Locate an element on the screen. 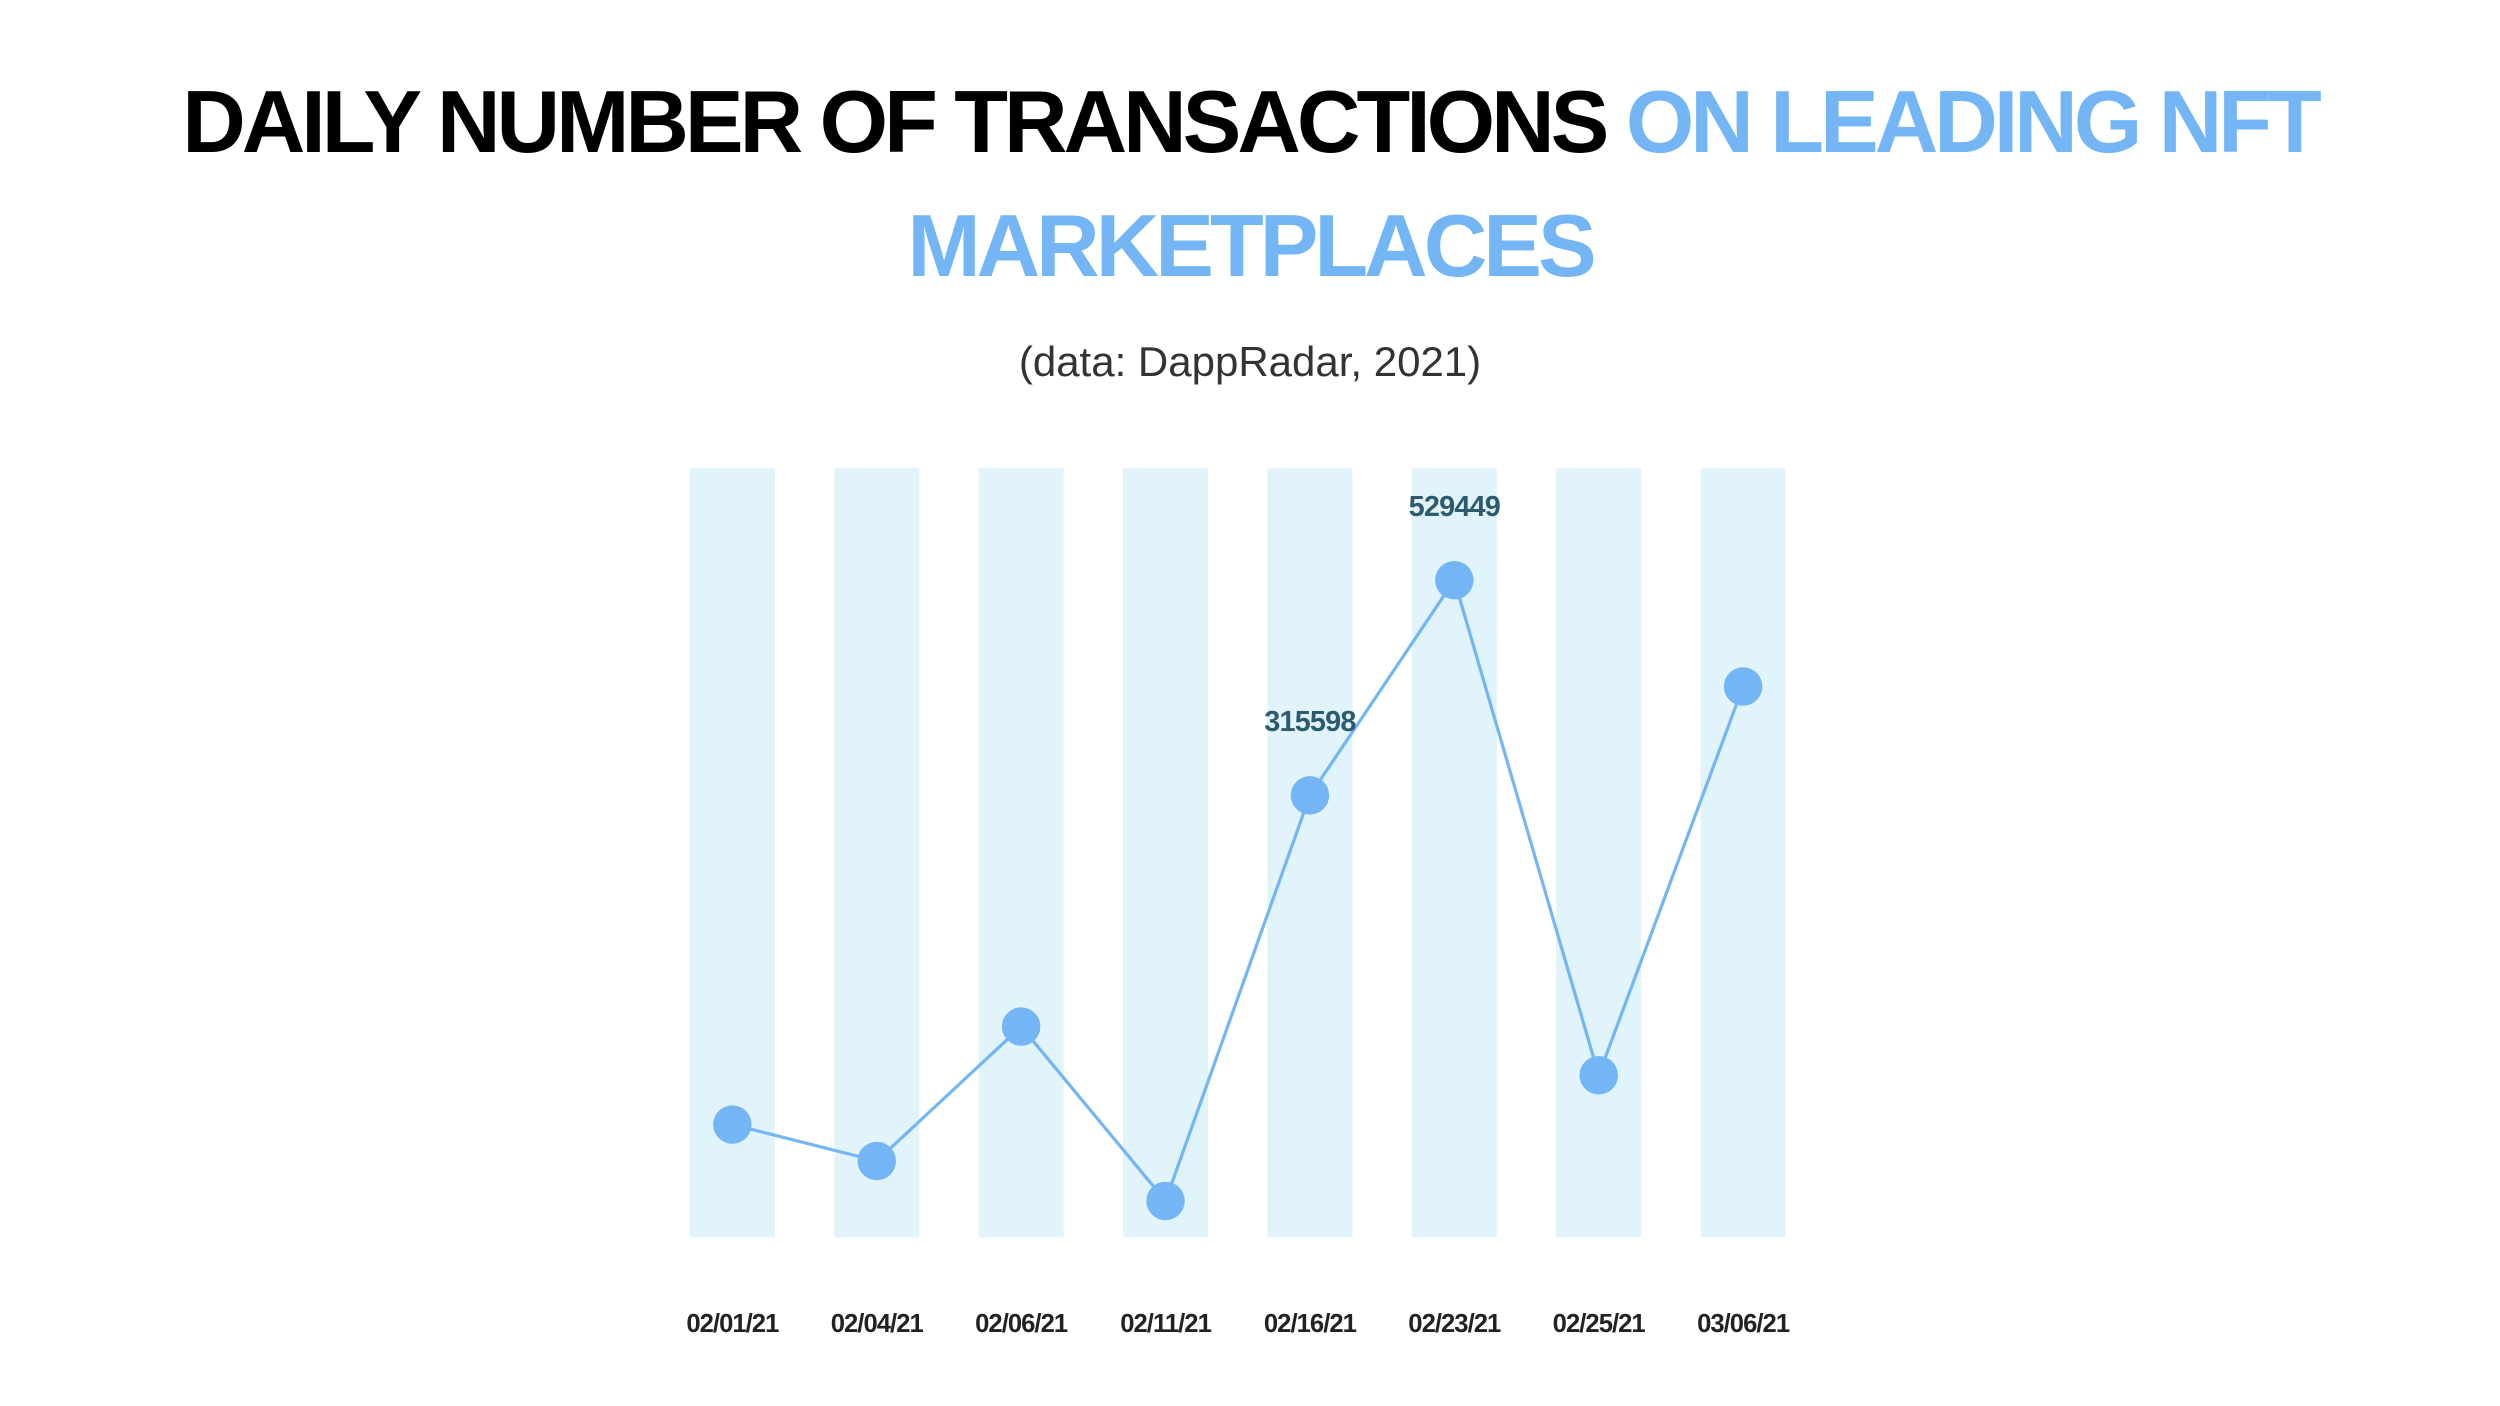  title-part: DAILY NUMBER OF TRANSACTIONS is located at coordinates (895, 121).